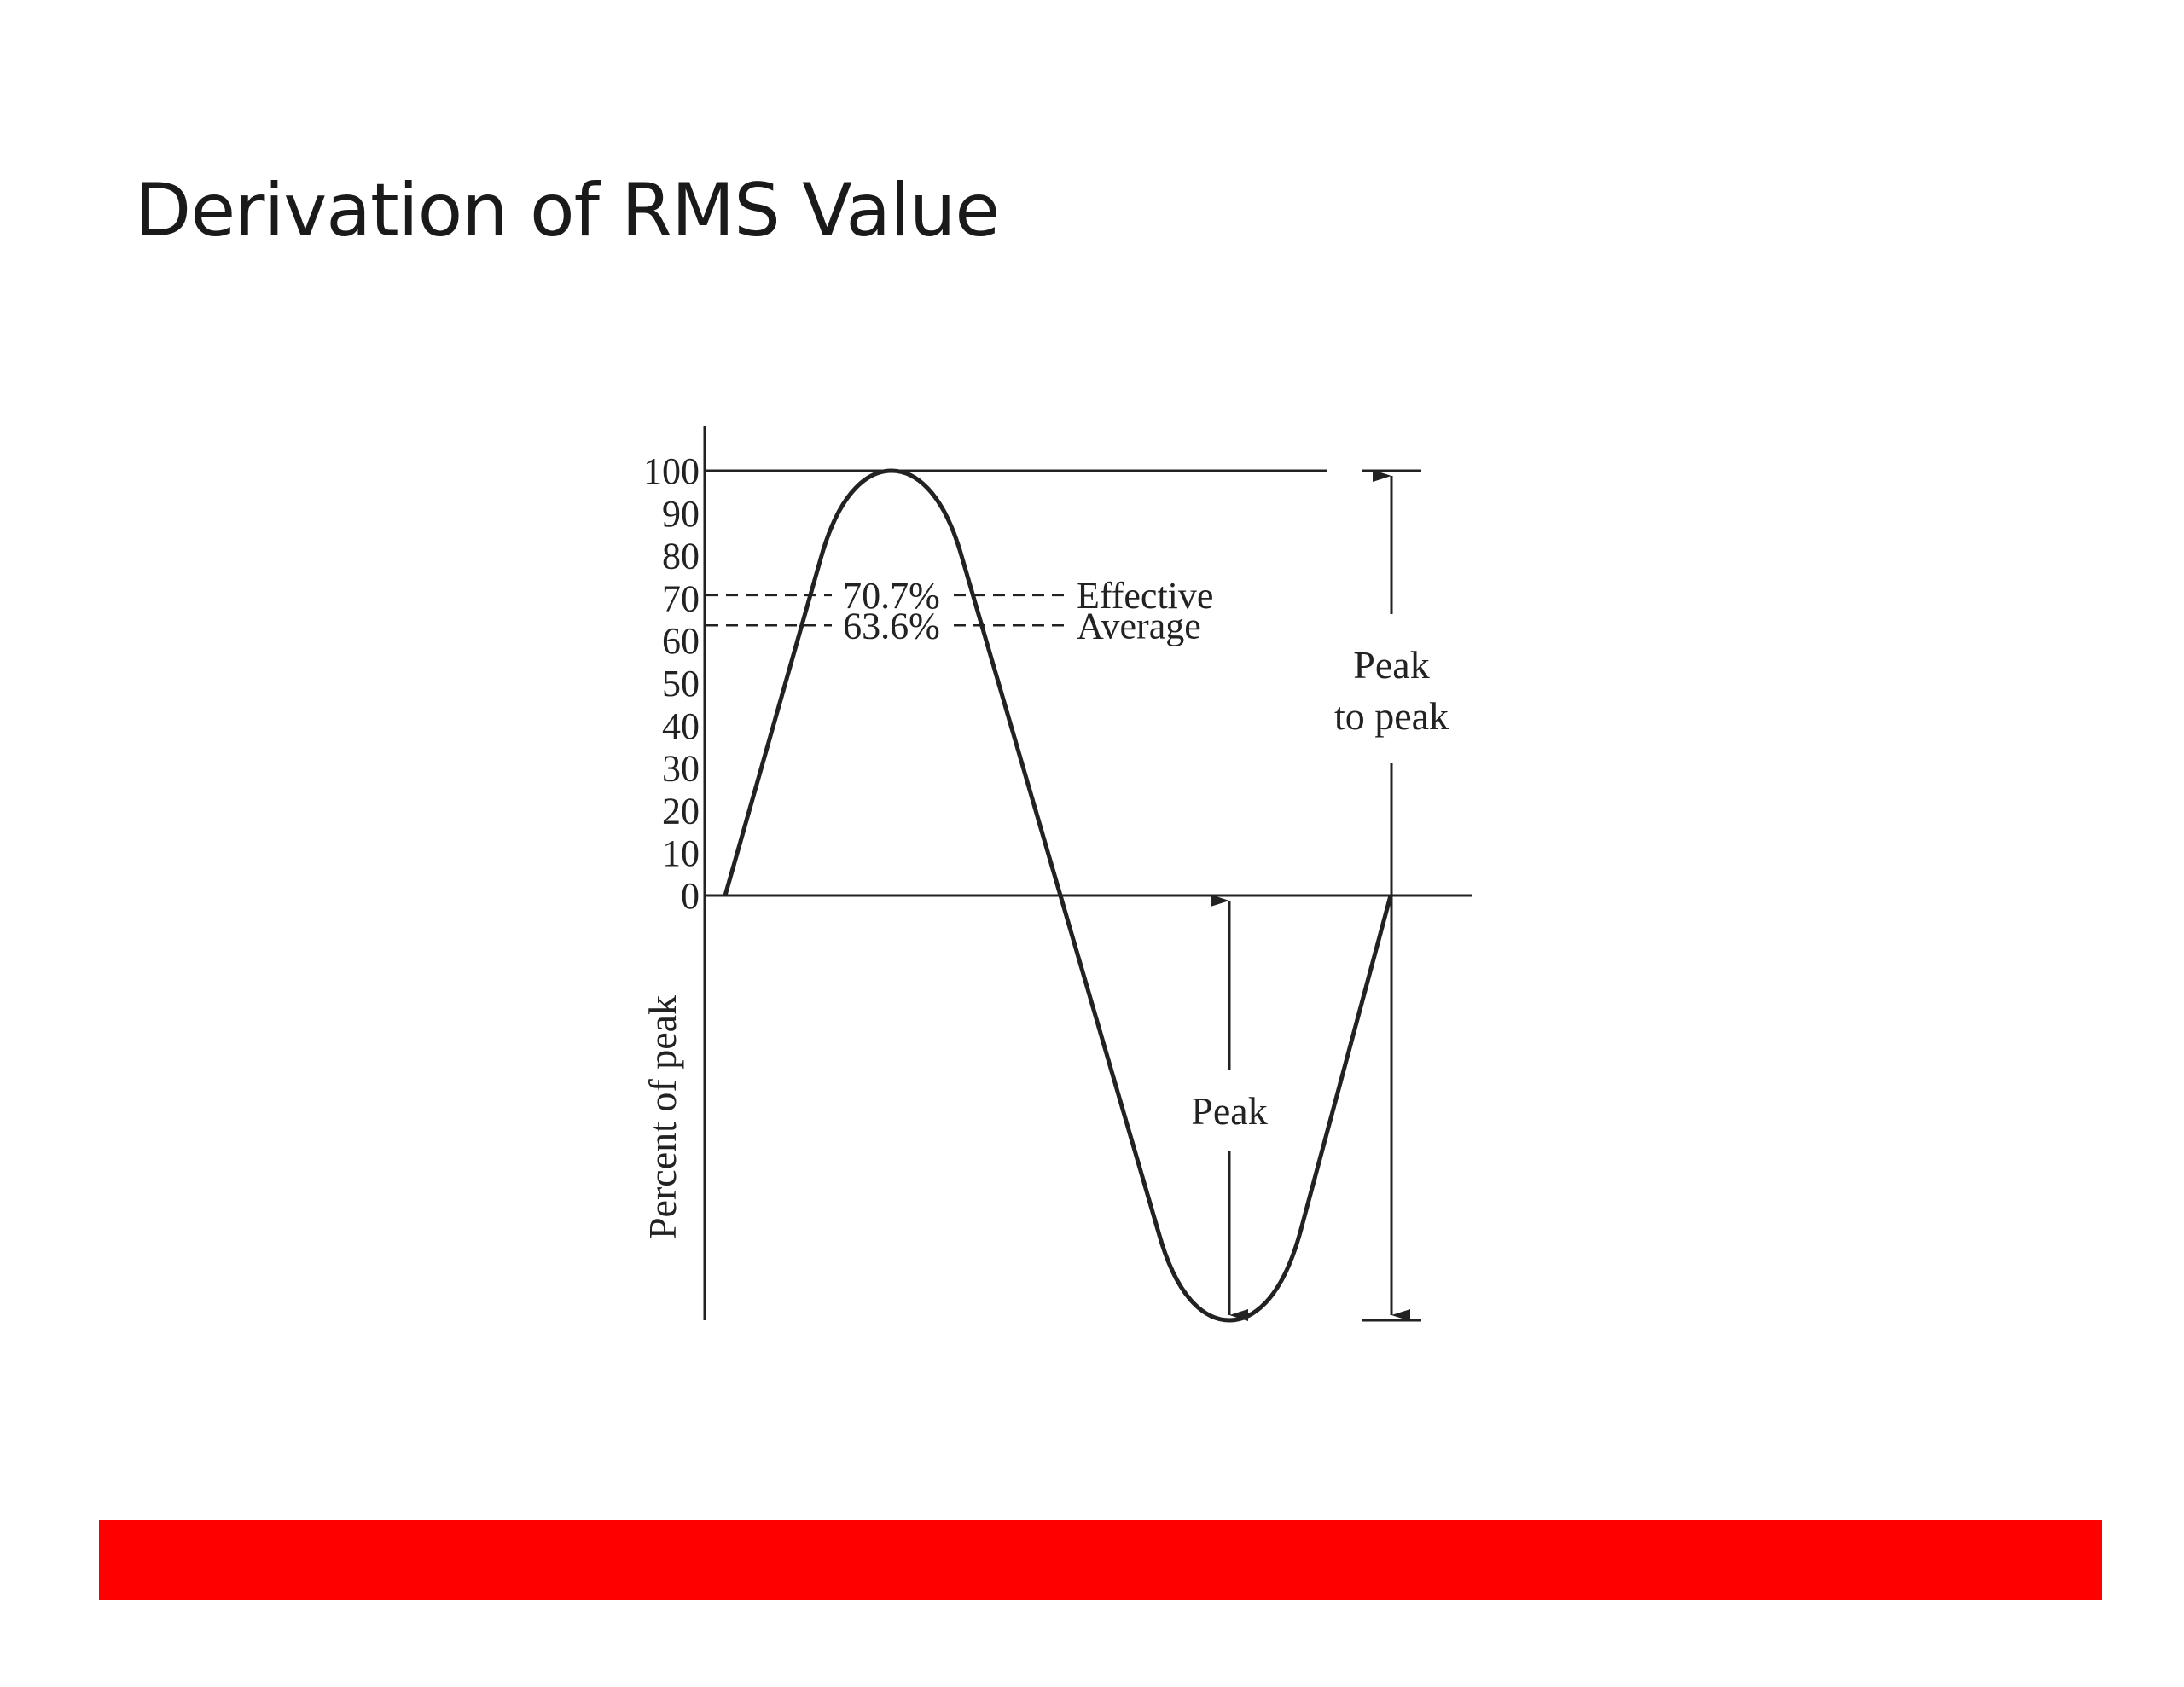 The height and width of the screenshot is (1687, 2184). What do you see at coordinates (681, 641) in the screenshot?
I see `y-tick-label: 60` at bounding box center [681, 641].